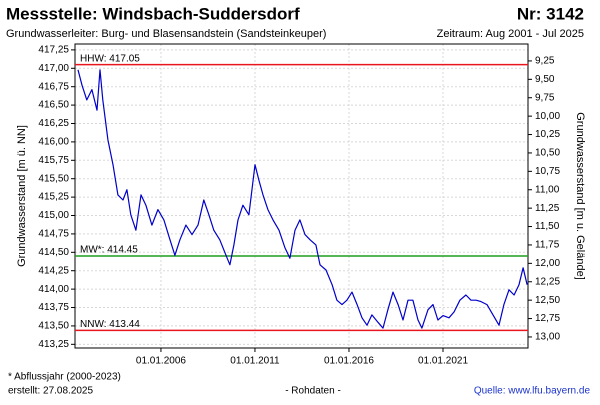 This screenshot has width=600, height=405. Describe the element at coordinates (545, 97) in the screenshot. I see `y2-tick-label: 9,75` at that location.